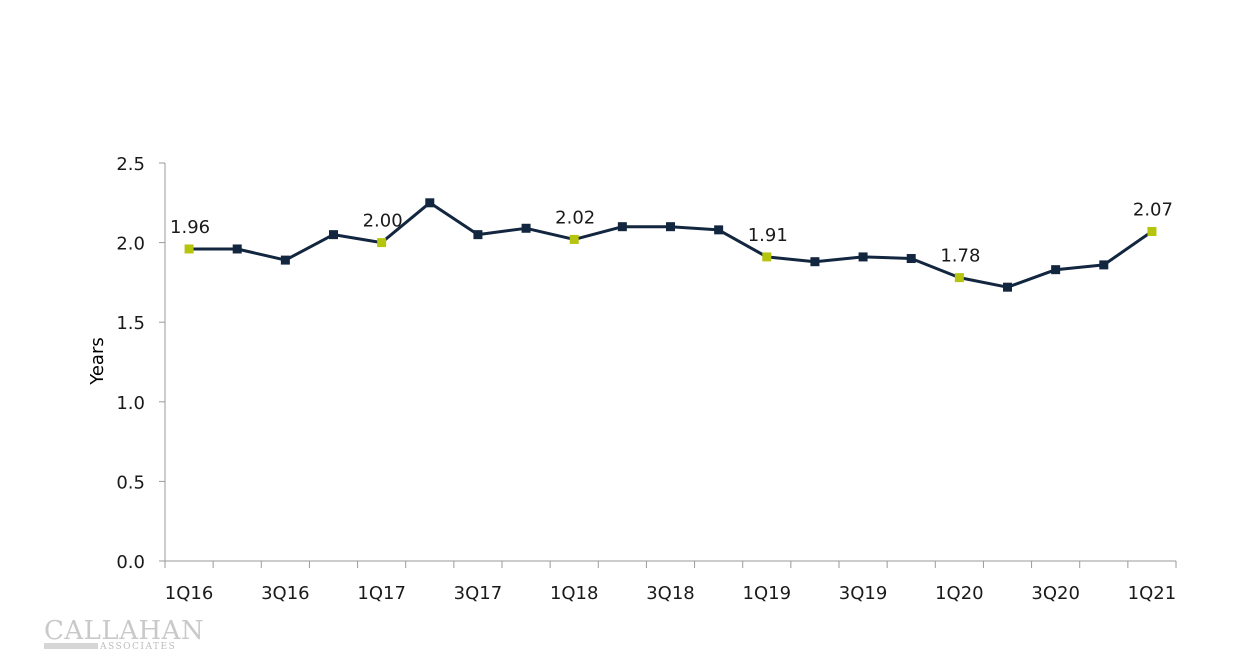 The image size is (1252, 666). What do you see at coordinates (381, 593) in the screenshot?
I see `x-tick-label: 1Q17` at bounding box center [381, 593].